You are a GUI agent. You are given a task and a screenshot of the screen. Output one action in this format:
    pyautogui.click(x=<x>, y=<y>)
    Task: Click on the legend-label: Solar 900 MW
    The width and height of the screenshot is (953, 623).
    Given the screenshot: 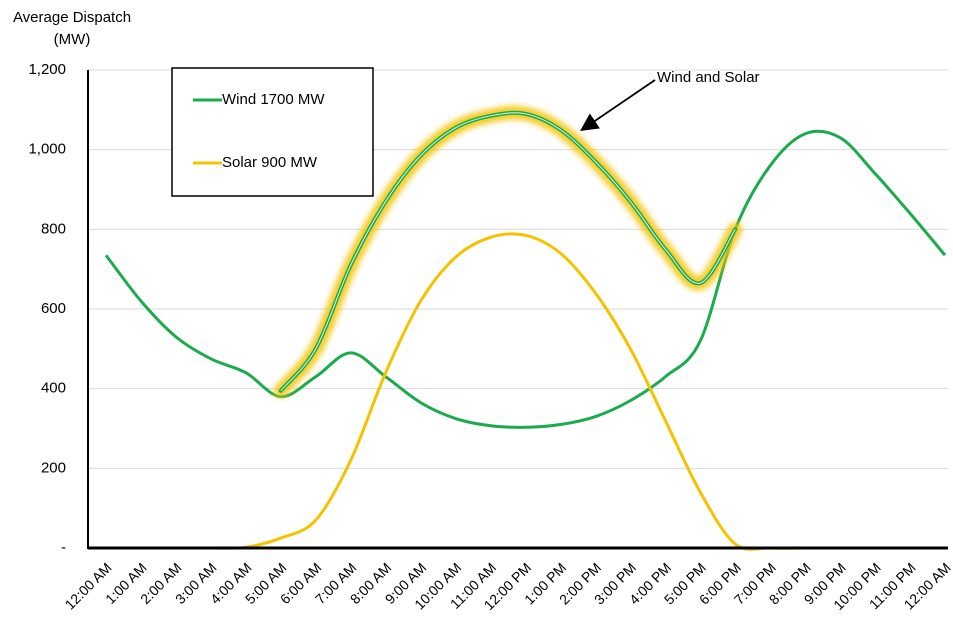 What is the action you would take?
    pyautogui.click(x=270, y=162)
    